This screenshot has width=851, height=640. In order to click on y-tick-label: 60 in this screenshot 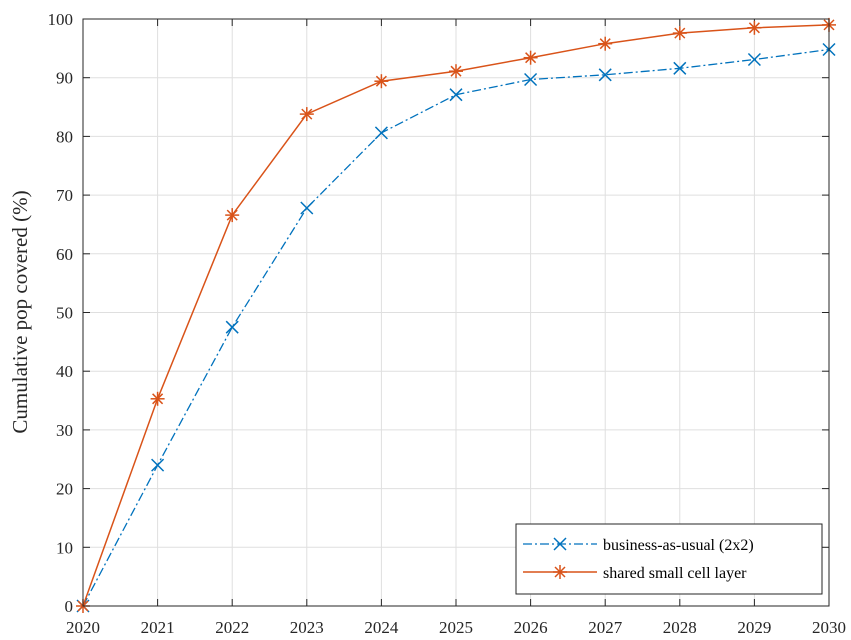, I will do `click(64, 254)`.